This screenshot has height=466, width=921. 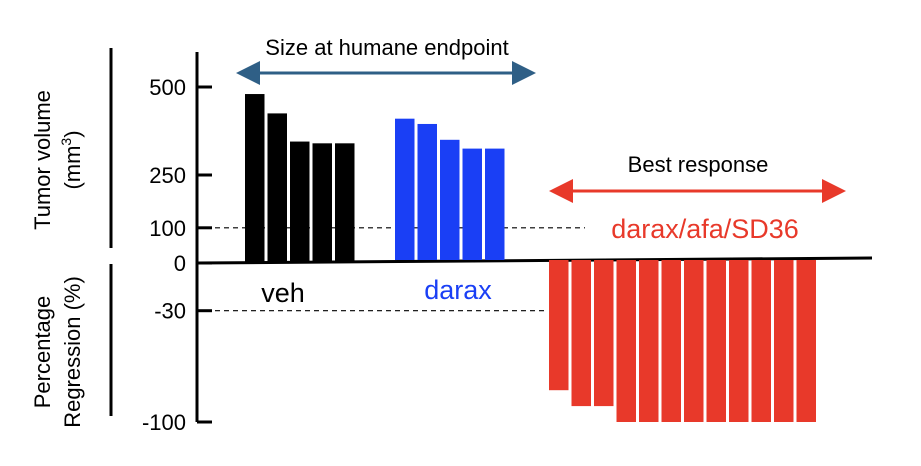 I want to click on response-annotation: Best response, so click(x=698, y=164).